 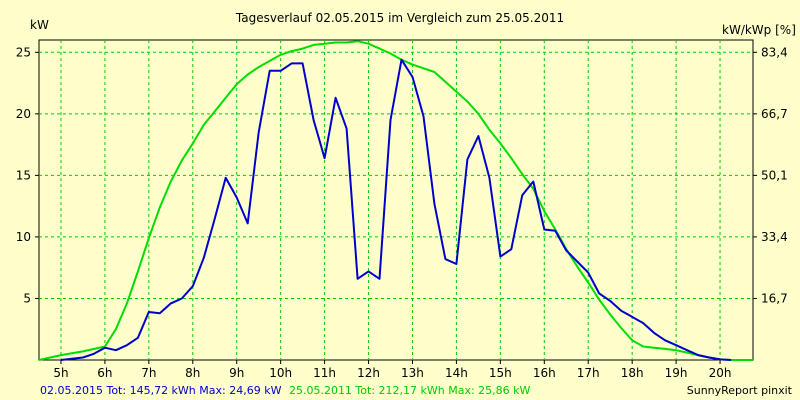 What do you see at coordinates (410, 390) in the screenshot?
I see `legend-2011-summary: 25.05.2011 Tot: 212,17 kWh Max: 25,86 kW` at bounding box center [410, 390].